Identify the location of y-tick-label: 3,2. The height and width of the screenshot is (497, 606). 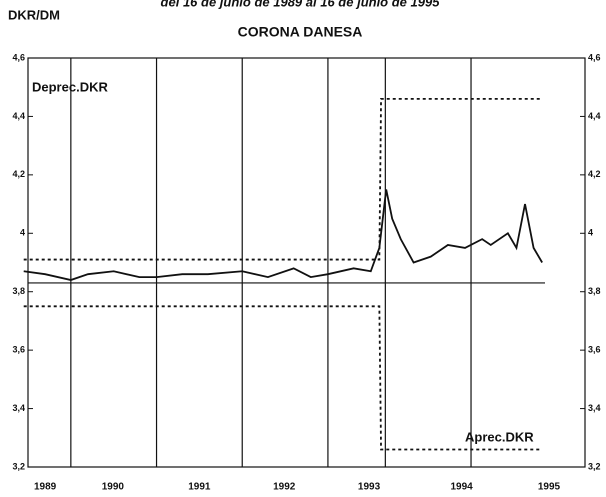
(18, 466).